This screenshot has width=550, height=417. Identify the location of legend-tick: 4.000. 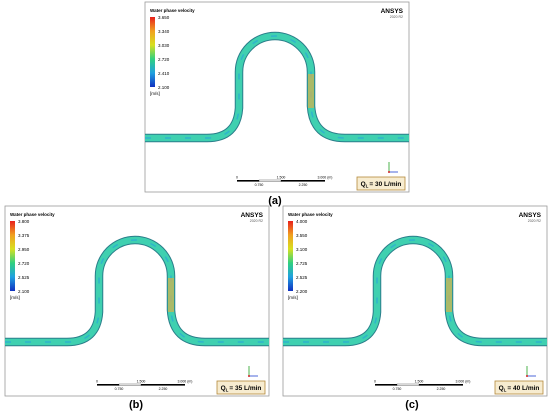
(302, 221).